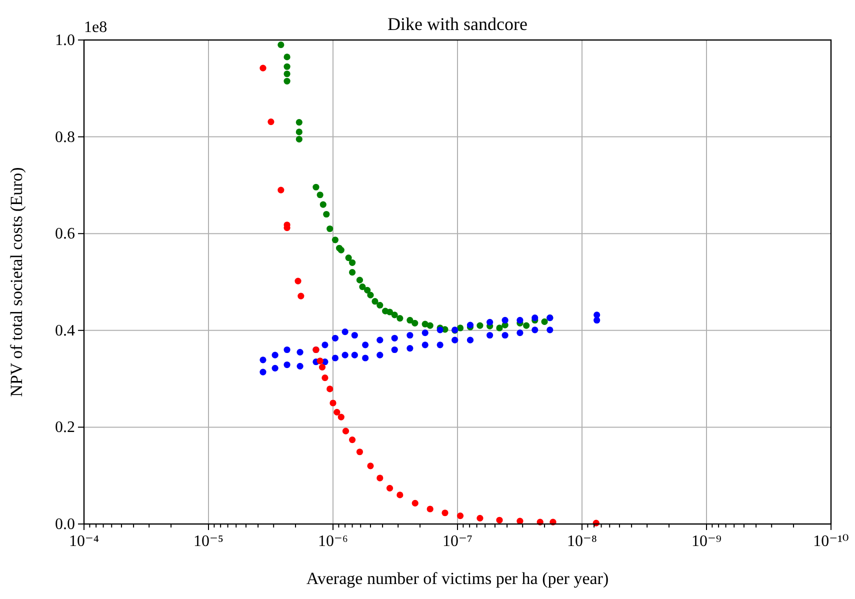  What do you see at coordinates (457, 541) in the screenshot?
I see `x-tick-label: 10⁻⁷` at bounding box center [457, 541].